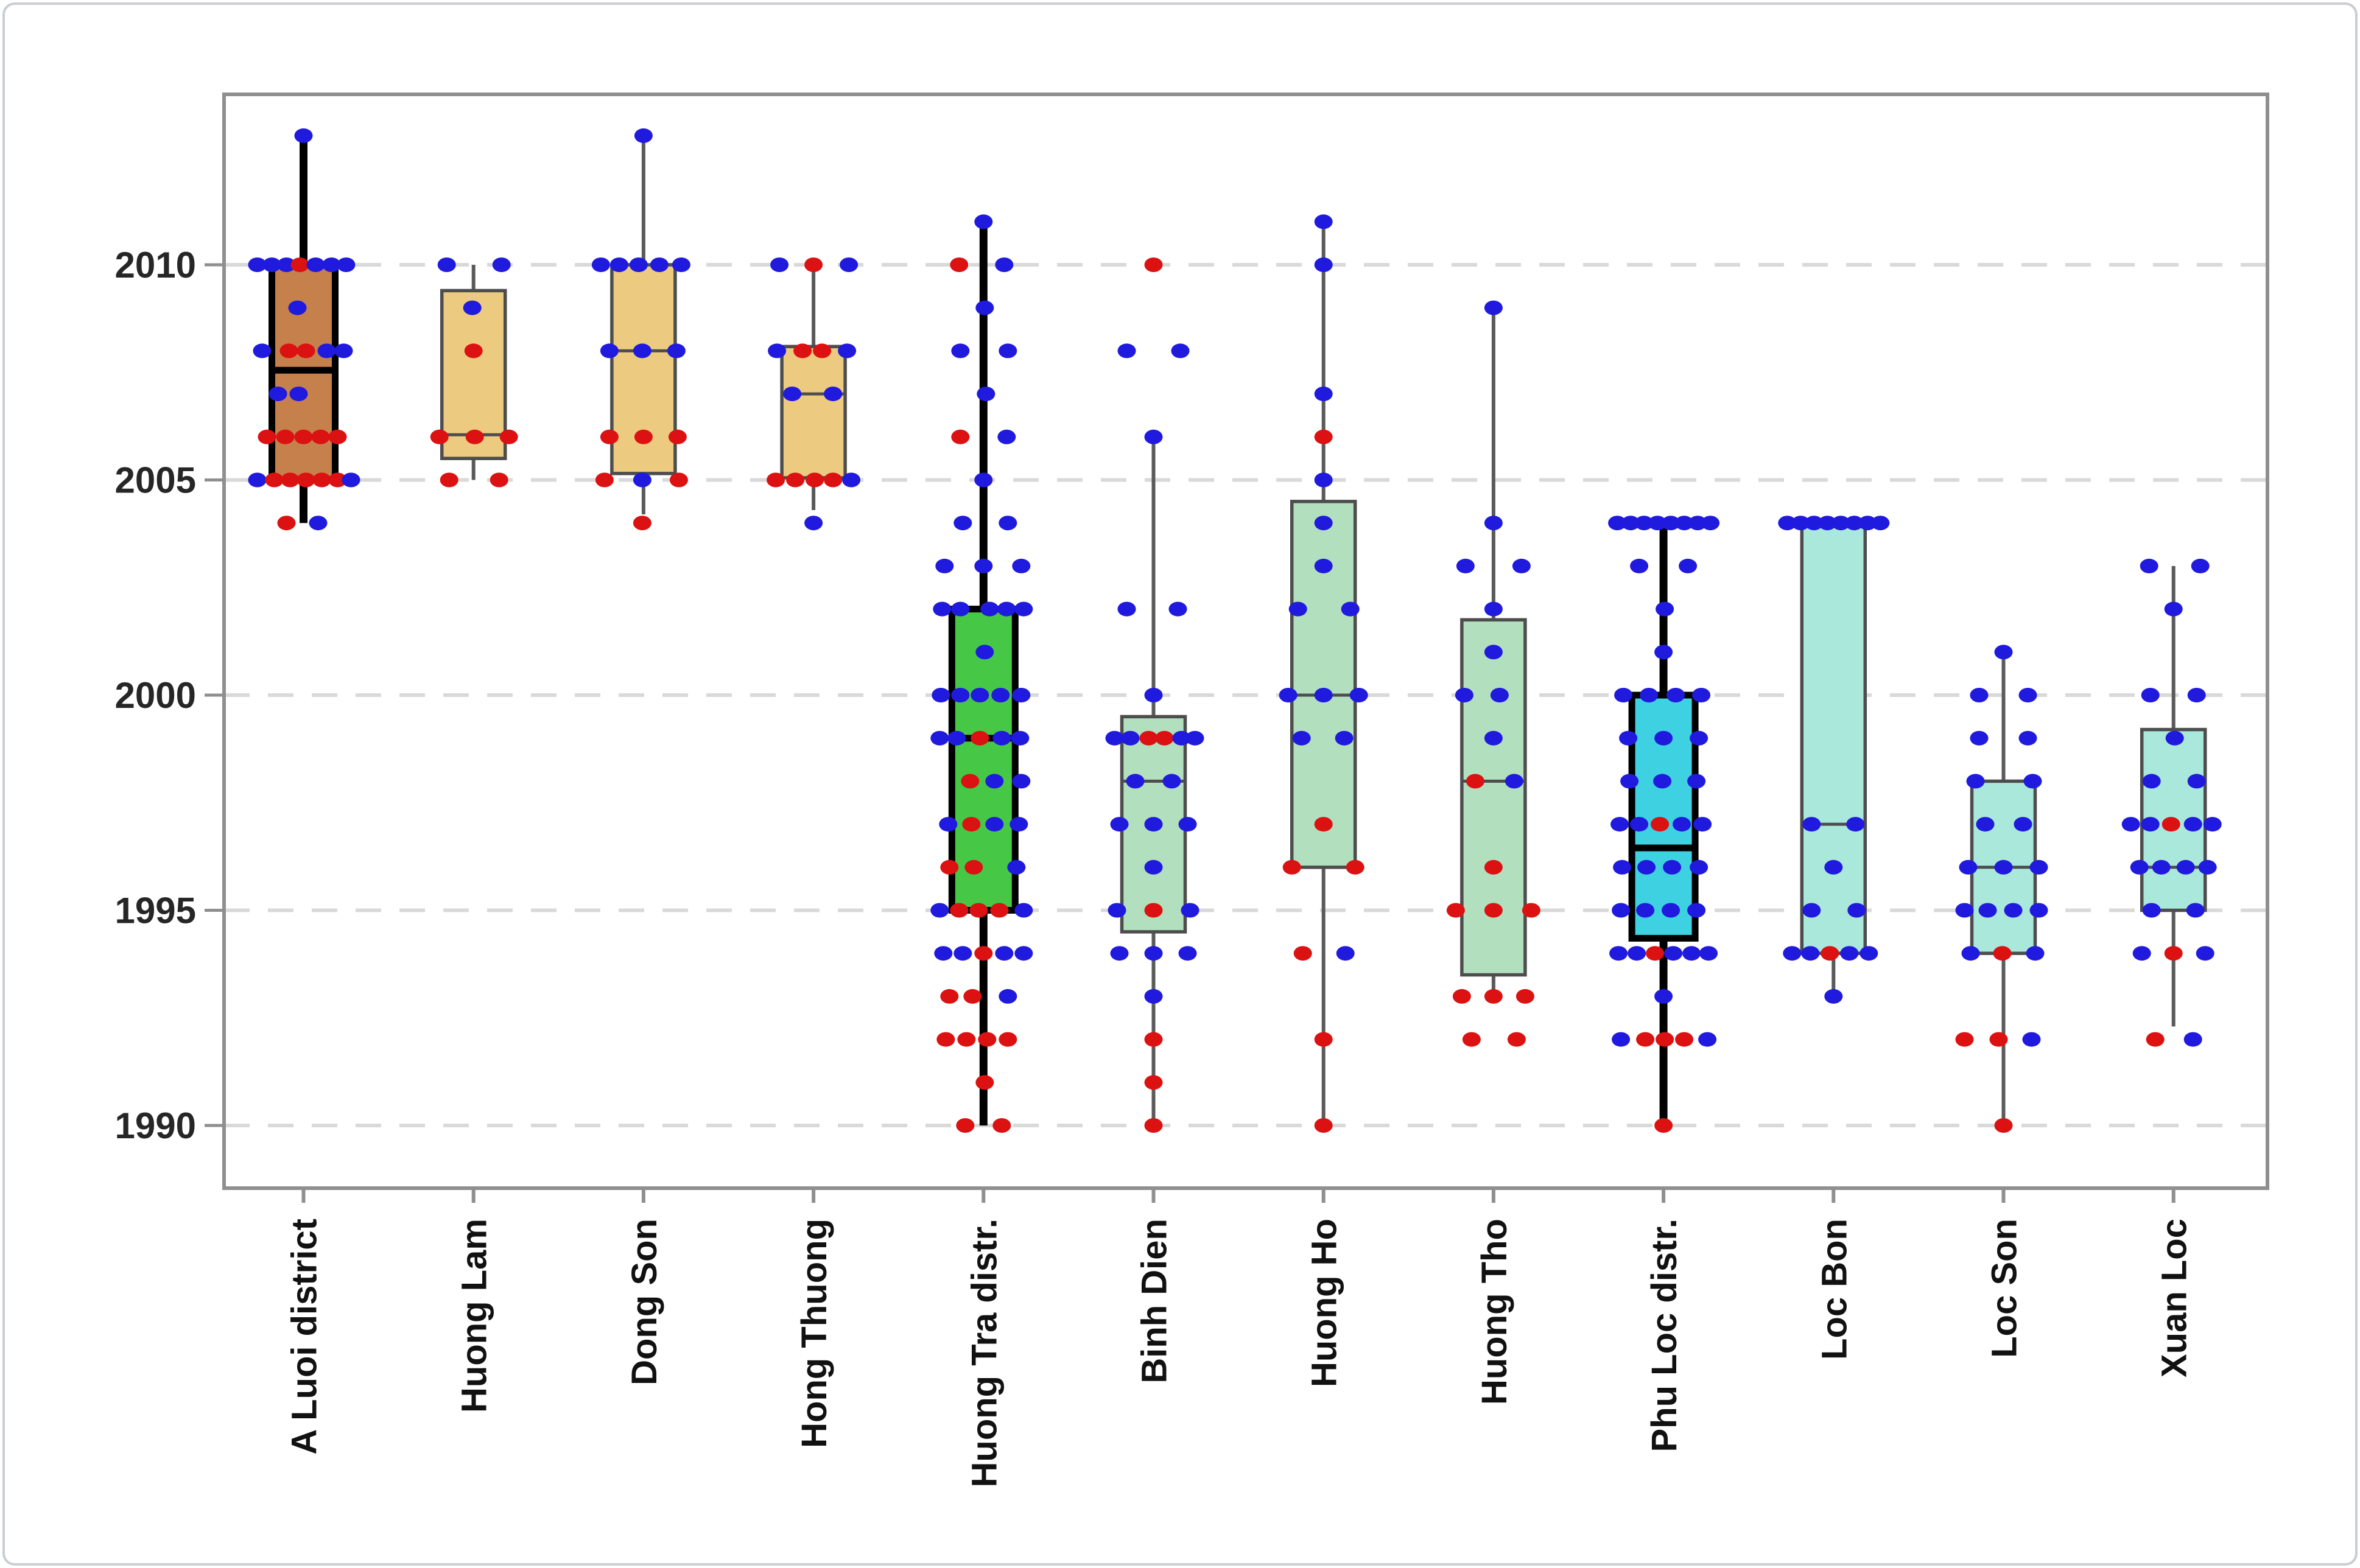  What do you see at coordinates (1324, 1303) in the screenshot?
I see `x-category-label: Huong Ho` at bounding box center [1324, 1303].